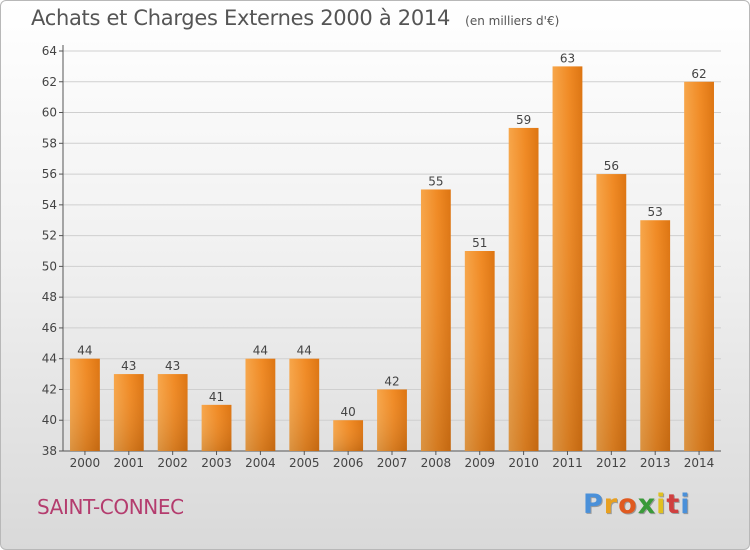  I want to click on y-tick-label: 46, so click(49, 328).